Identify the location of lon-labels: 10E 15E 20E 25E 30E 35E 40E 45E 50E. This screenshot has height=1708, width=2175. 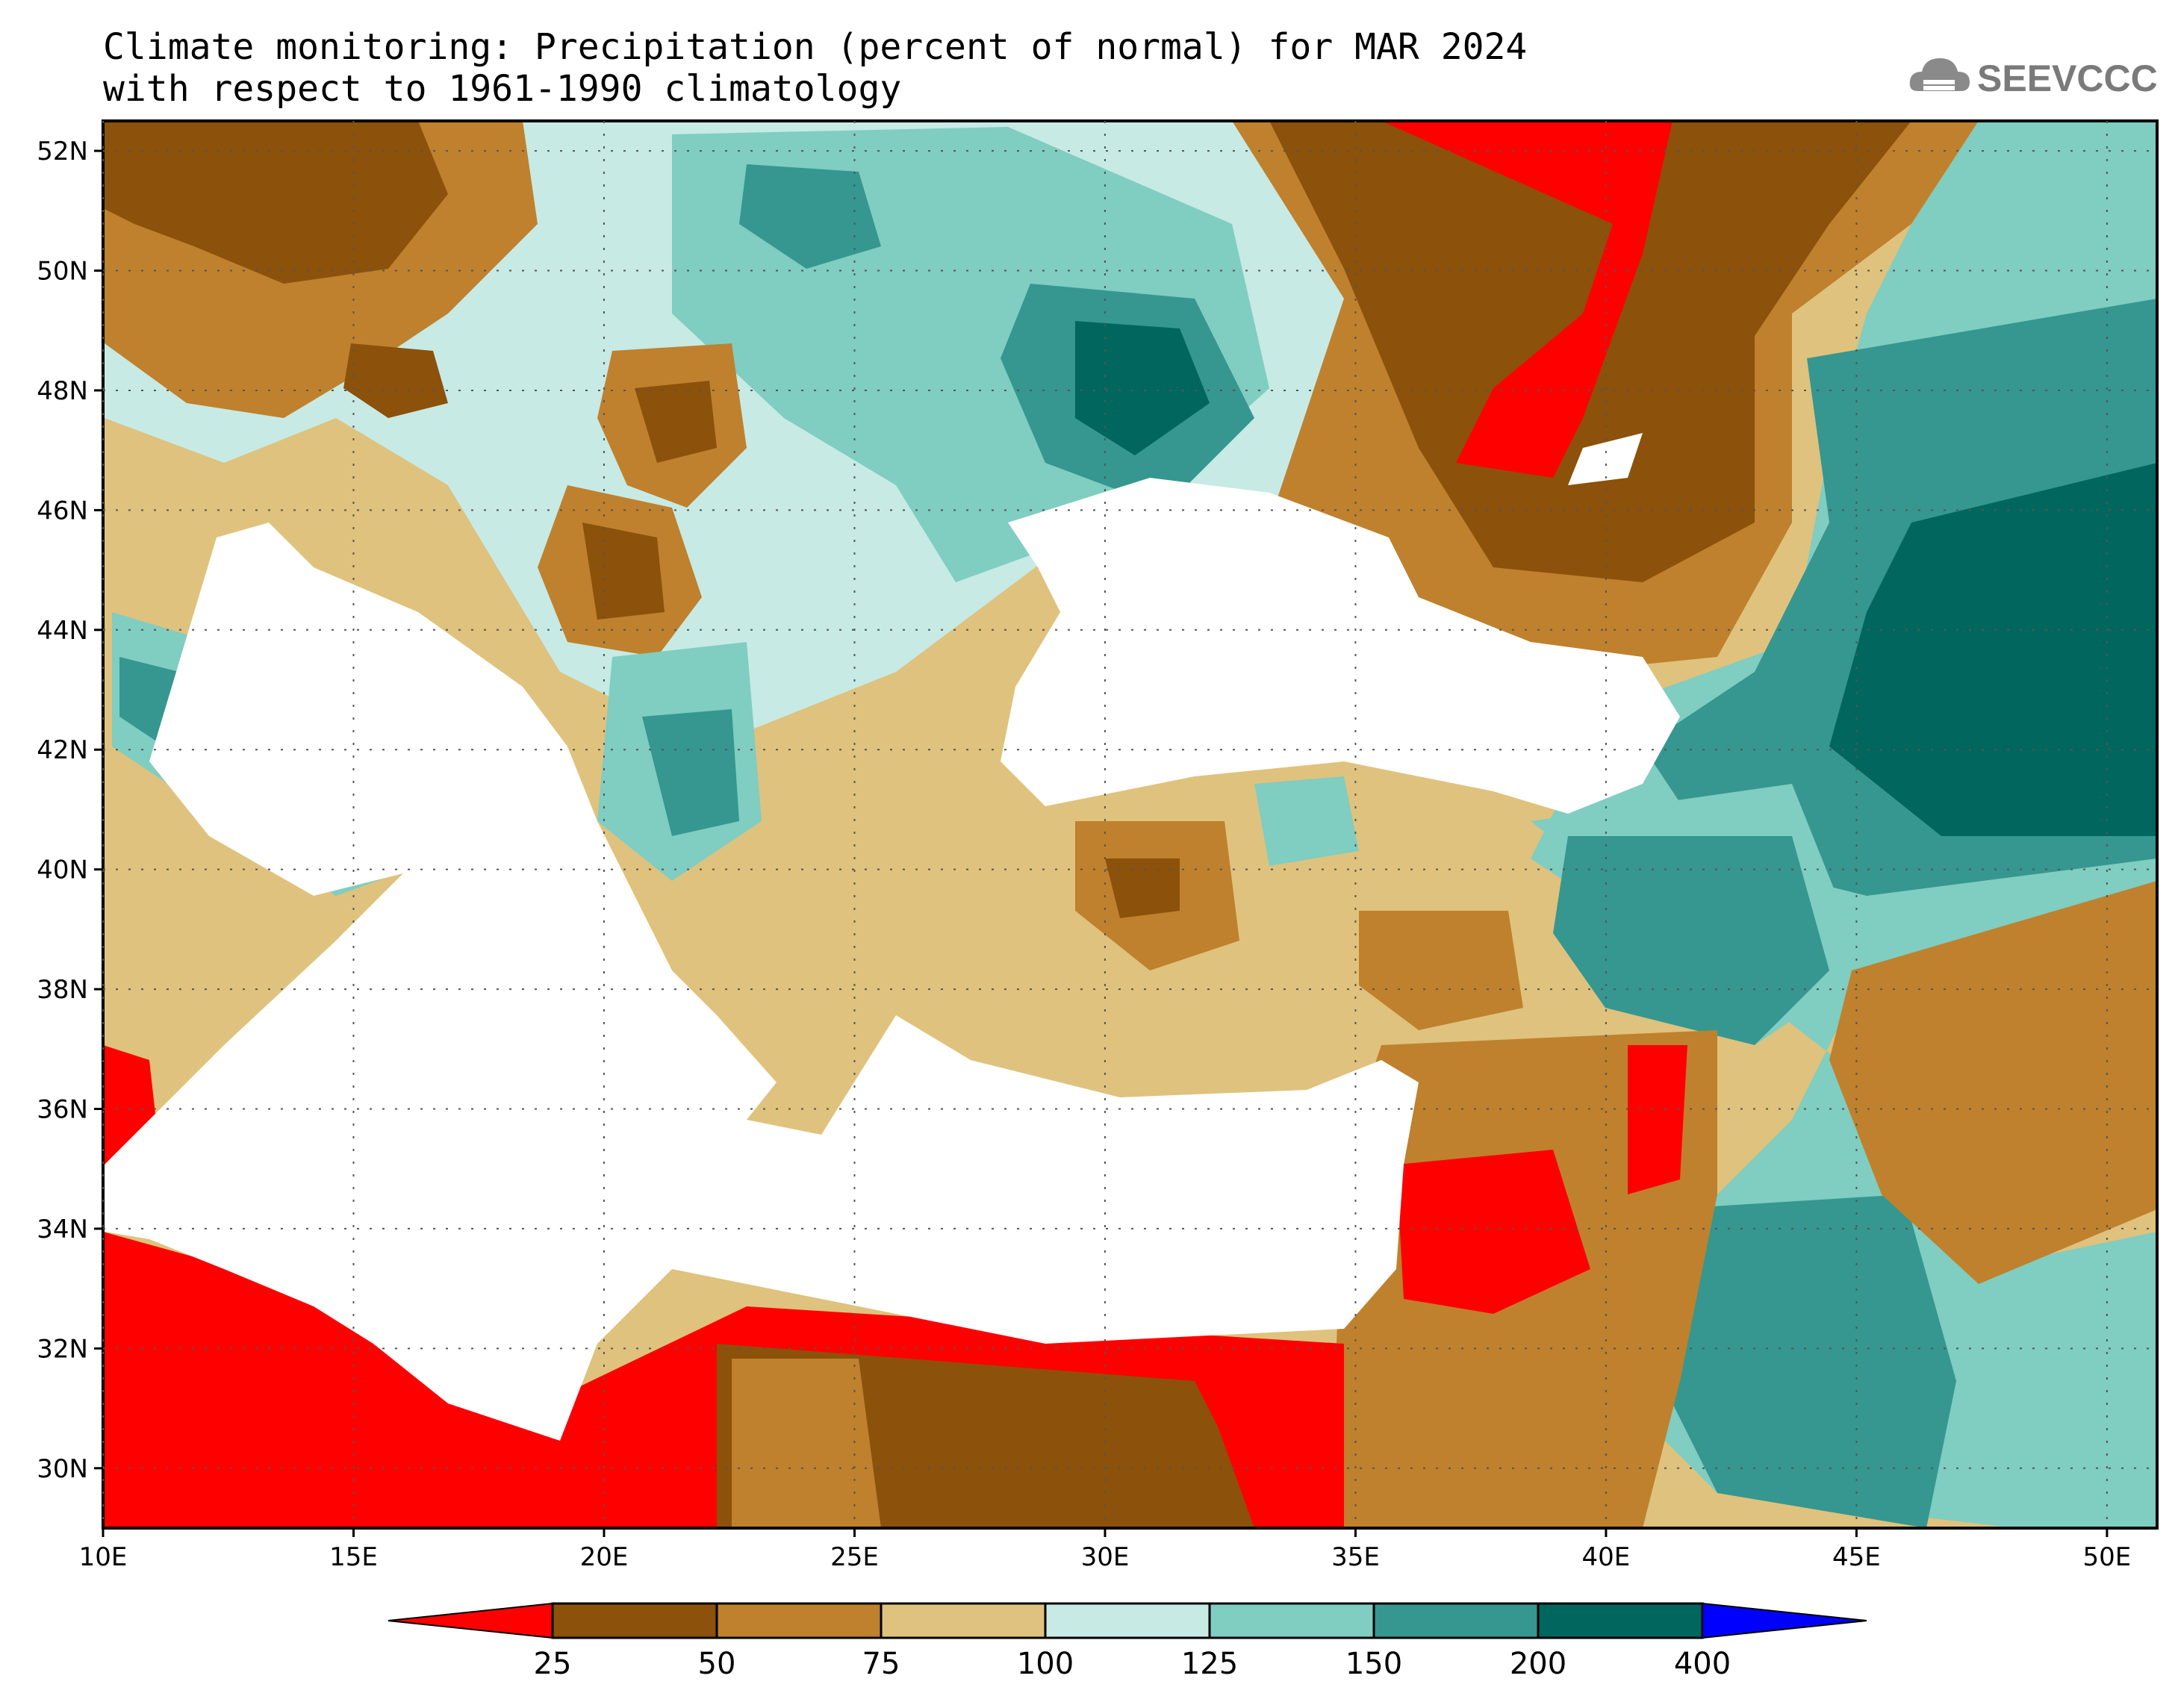
(1105, 1550).